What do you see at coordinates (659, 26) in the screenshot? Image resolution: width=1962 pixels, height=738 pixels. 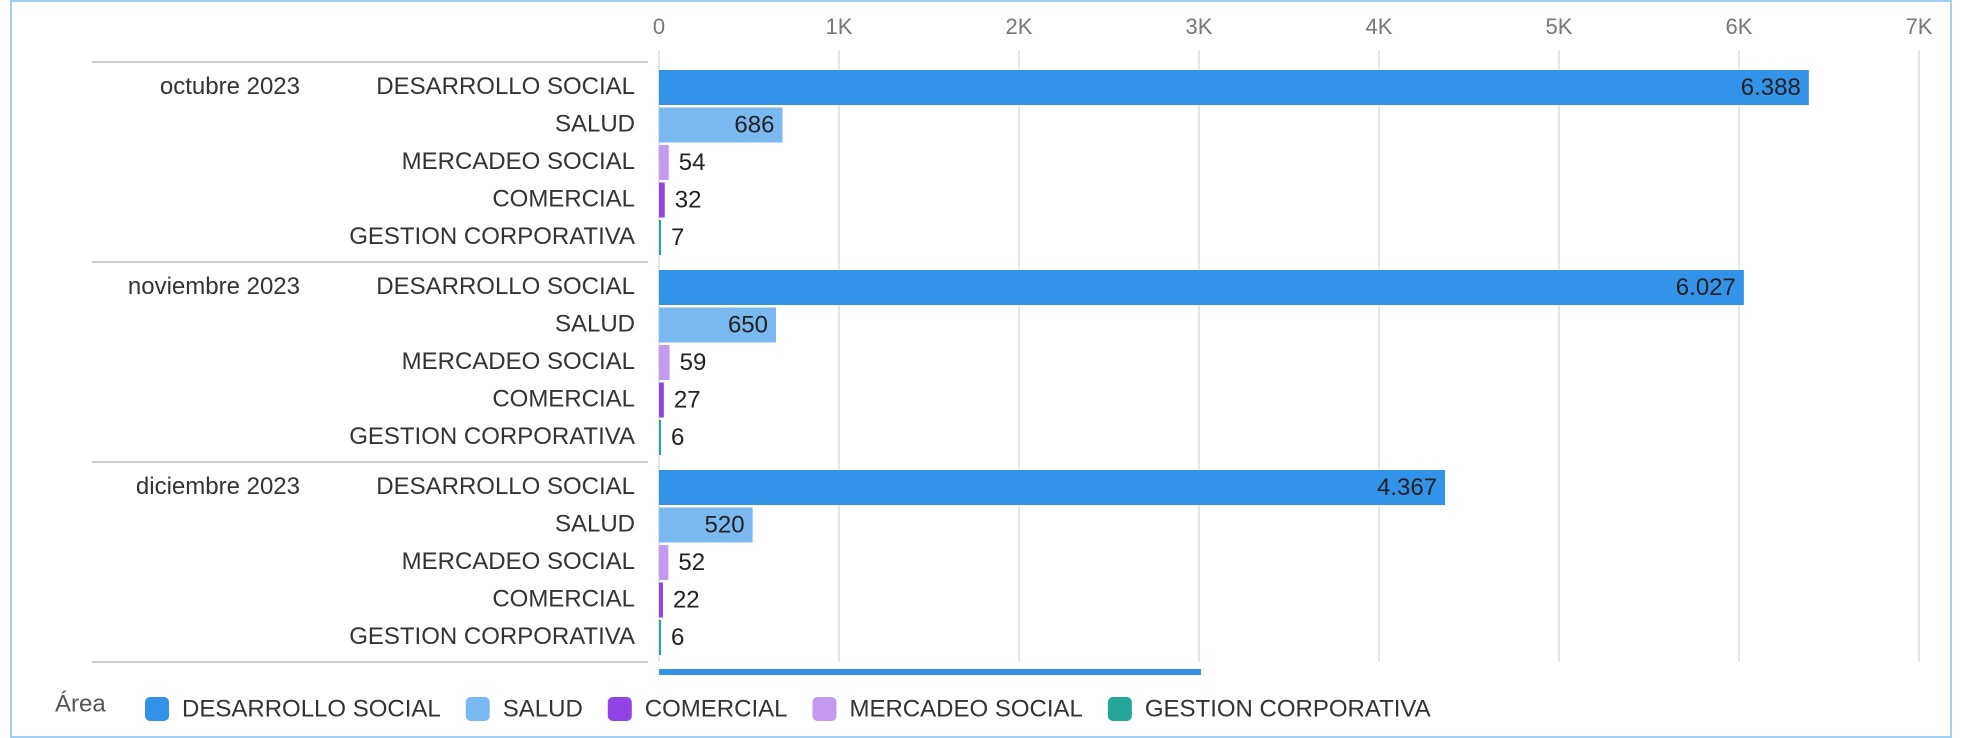 I see `x-tick-label: 0` at bounding box center [659, 26].